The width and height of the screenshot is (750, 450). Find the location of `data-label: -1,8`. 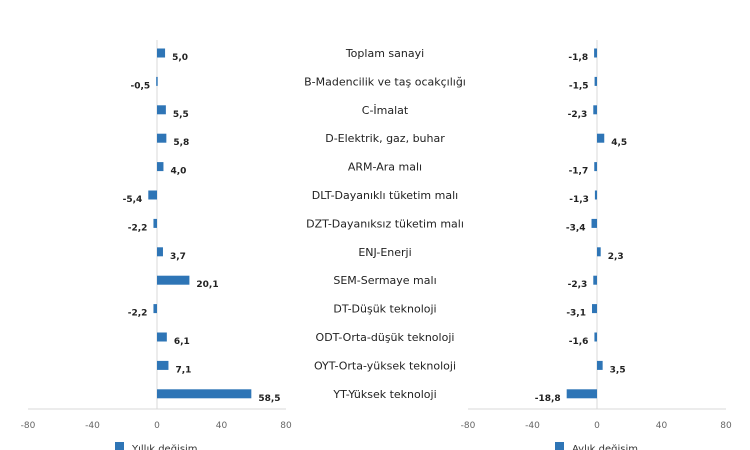

data-label: -1,8 is located at coordinates (578, 58).